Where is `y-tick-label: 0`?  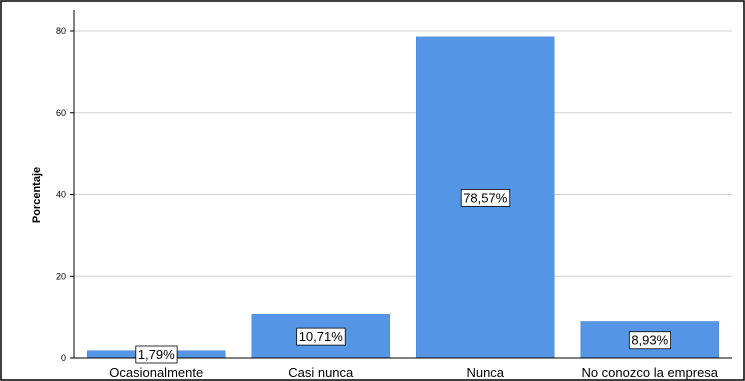
y-tick-label: 0 is located at coordinates (63, 358).